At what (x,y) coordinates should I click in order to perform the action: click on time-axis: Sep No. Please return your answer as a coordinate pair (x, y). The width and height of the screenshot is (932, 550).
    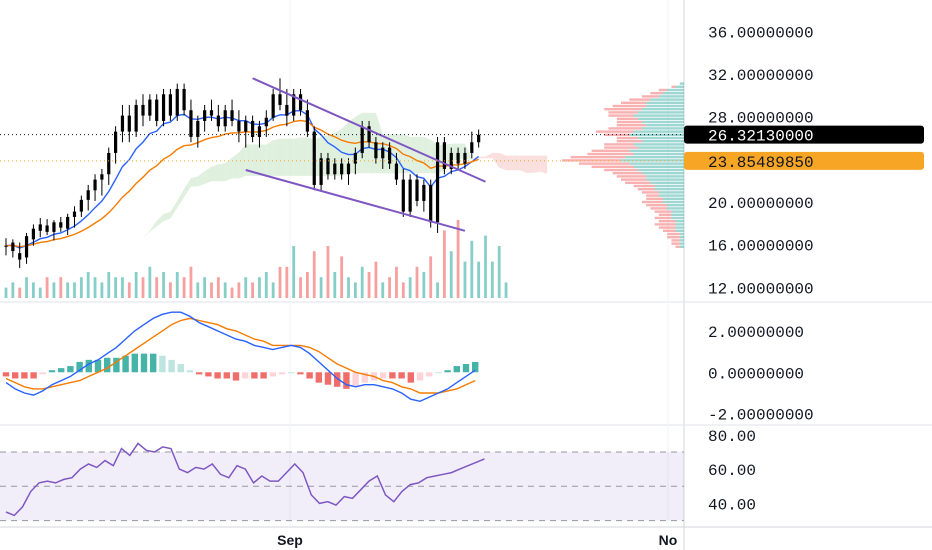
    Looking at the image, I should click on (477, 540).